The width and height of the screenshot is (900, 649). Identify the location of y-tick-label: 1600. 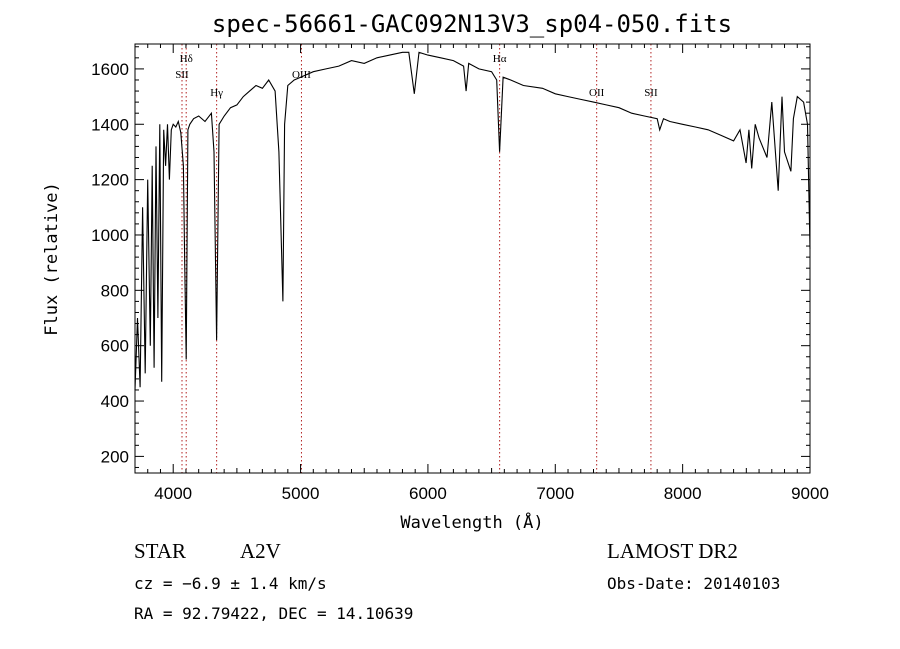
(110, 69).